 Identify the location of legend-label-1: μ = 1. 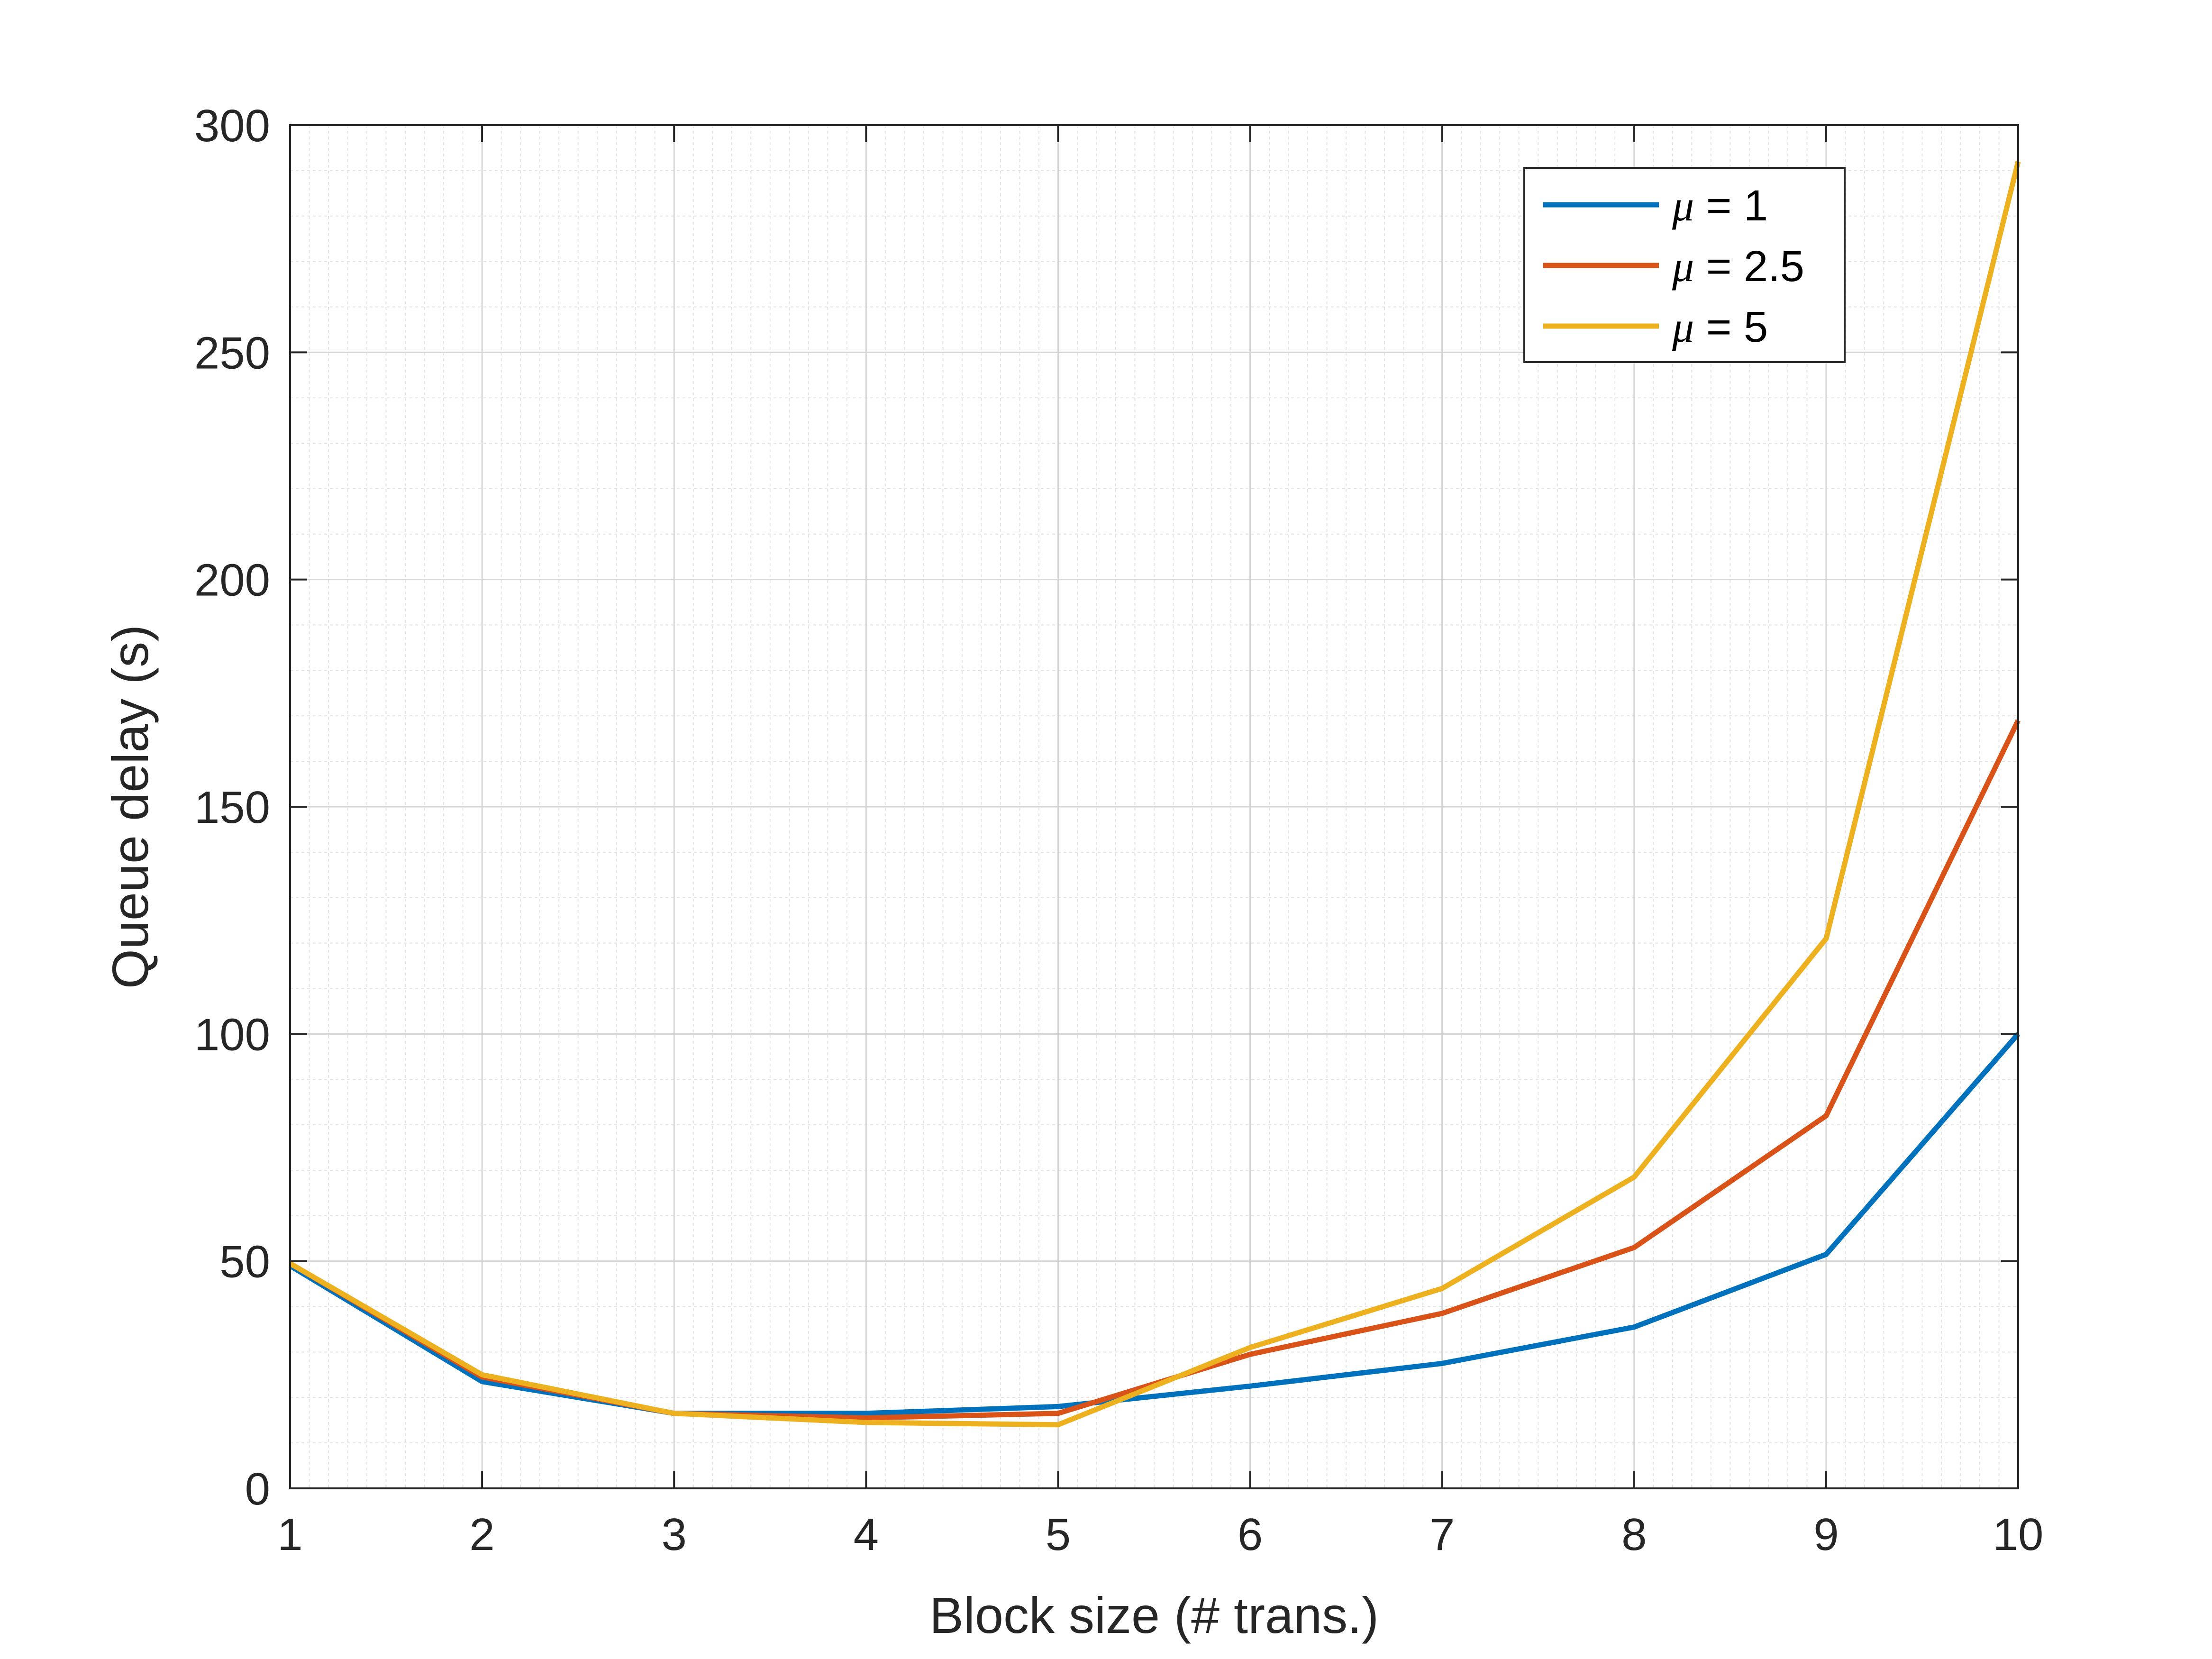
(1720, 206).